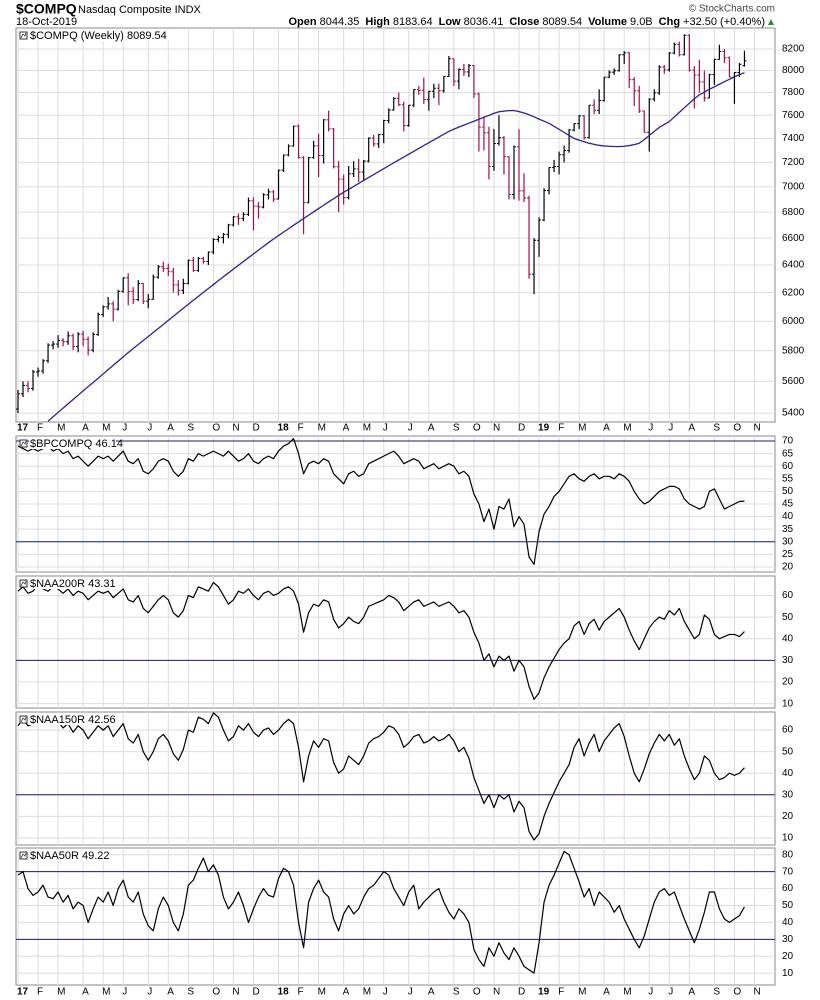 The image size is (820, 1000). Describe the element at coordinates (607, 22) in the screenshot. I see `quote-label: Volume` at that location.